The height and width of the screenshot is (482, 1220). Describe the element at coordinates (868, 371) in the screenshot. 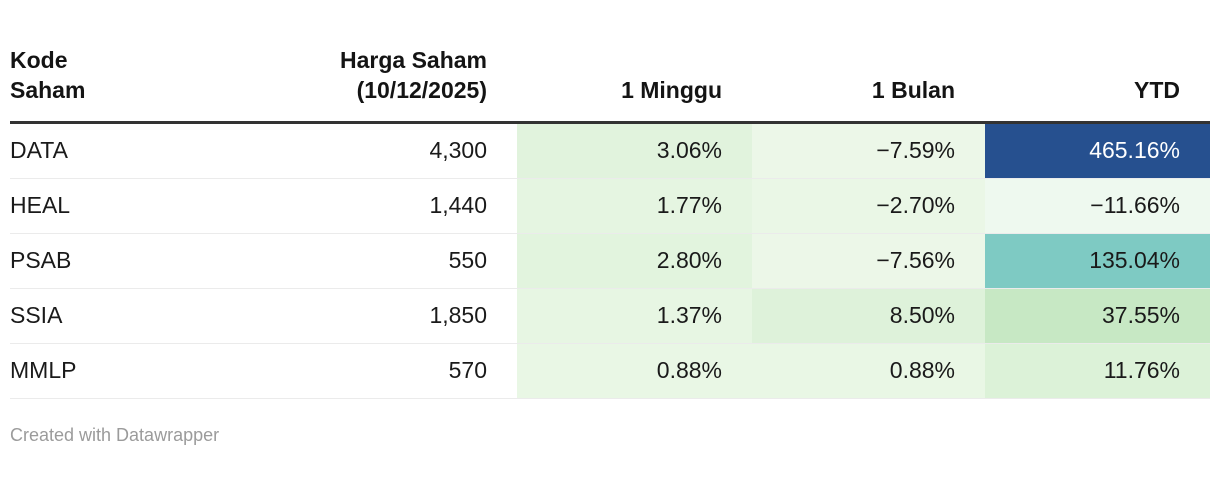

I see `cell-bulan: 0.88%` at that location.